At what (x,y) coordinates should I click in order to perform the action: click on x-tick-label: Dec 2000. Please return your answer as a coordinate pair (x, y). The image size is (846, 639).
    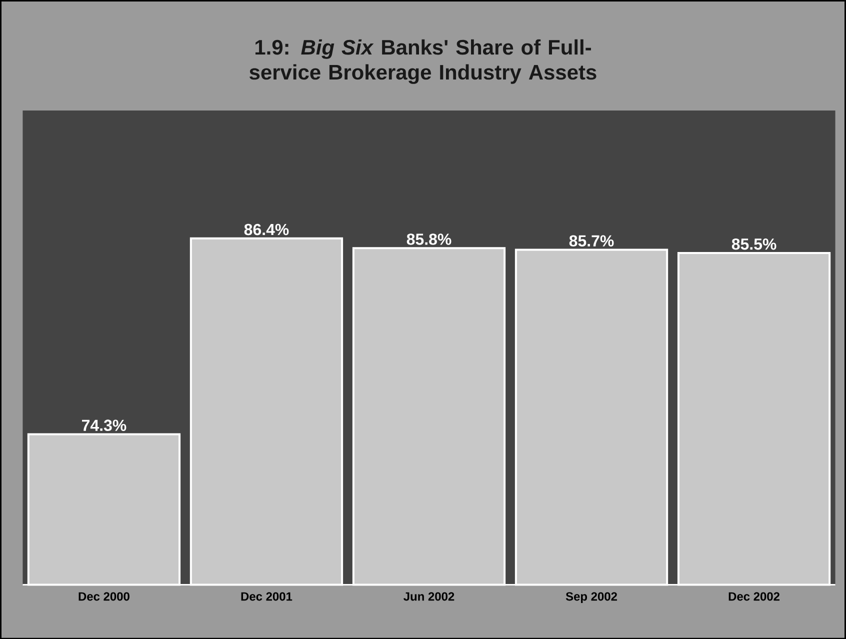
    Looking at the image, I should click on (104, 596).